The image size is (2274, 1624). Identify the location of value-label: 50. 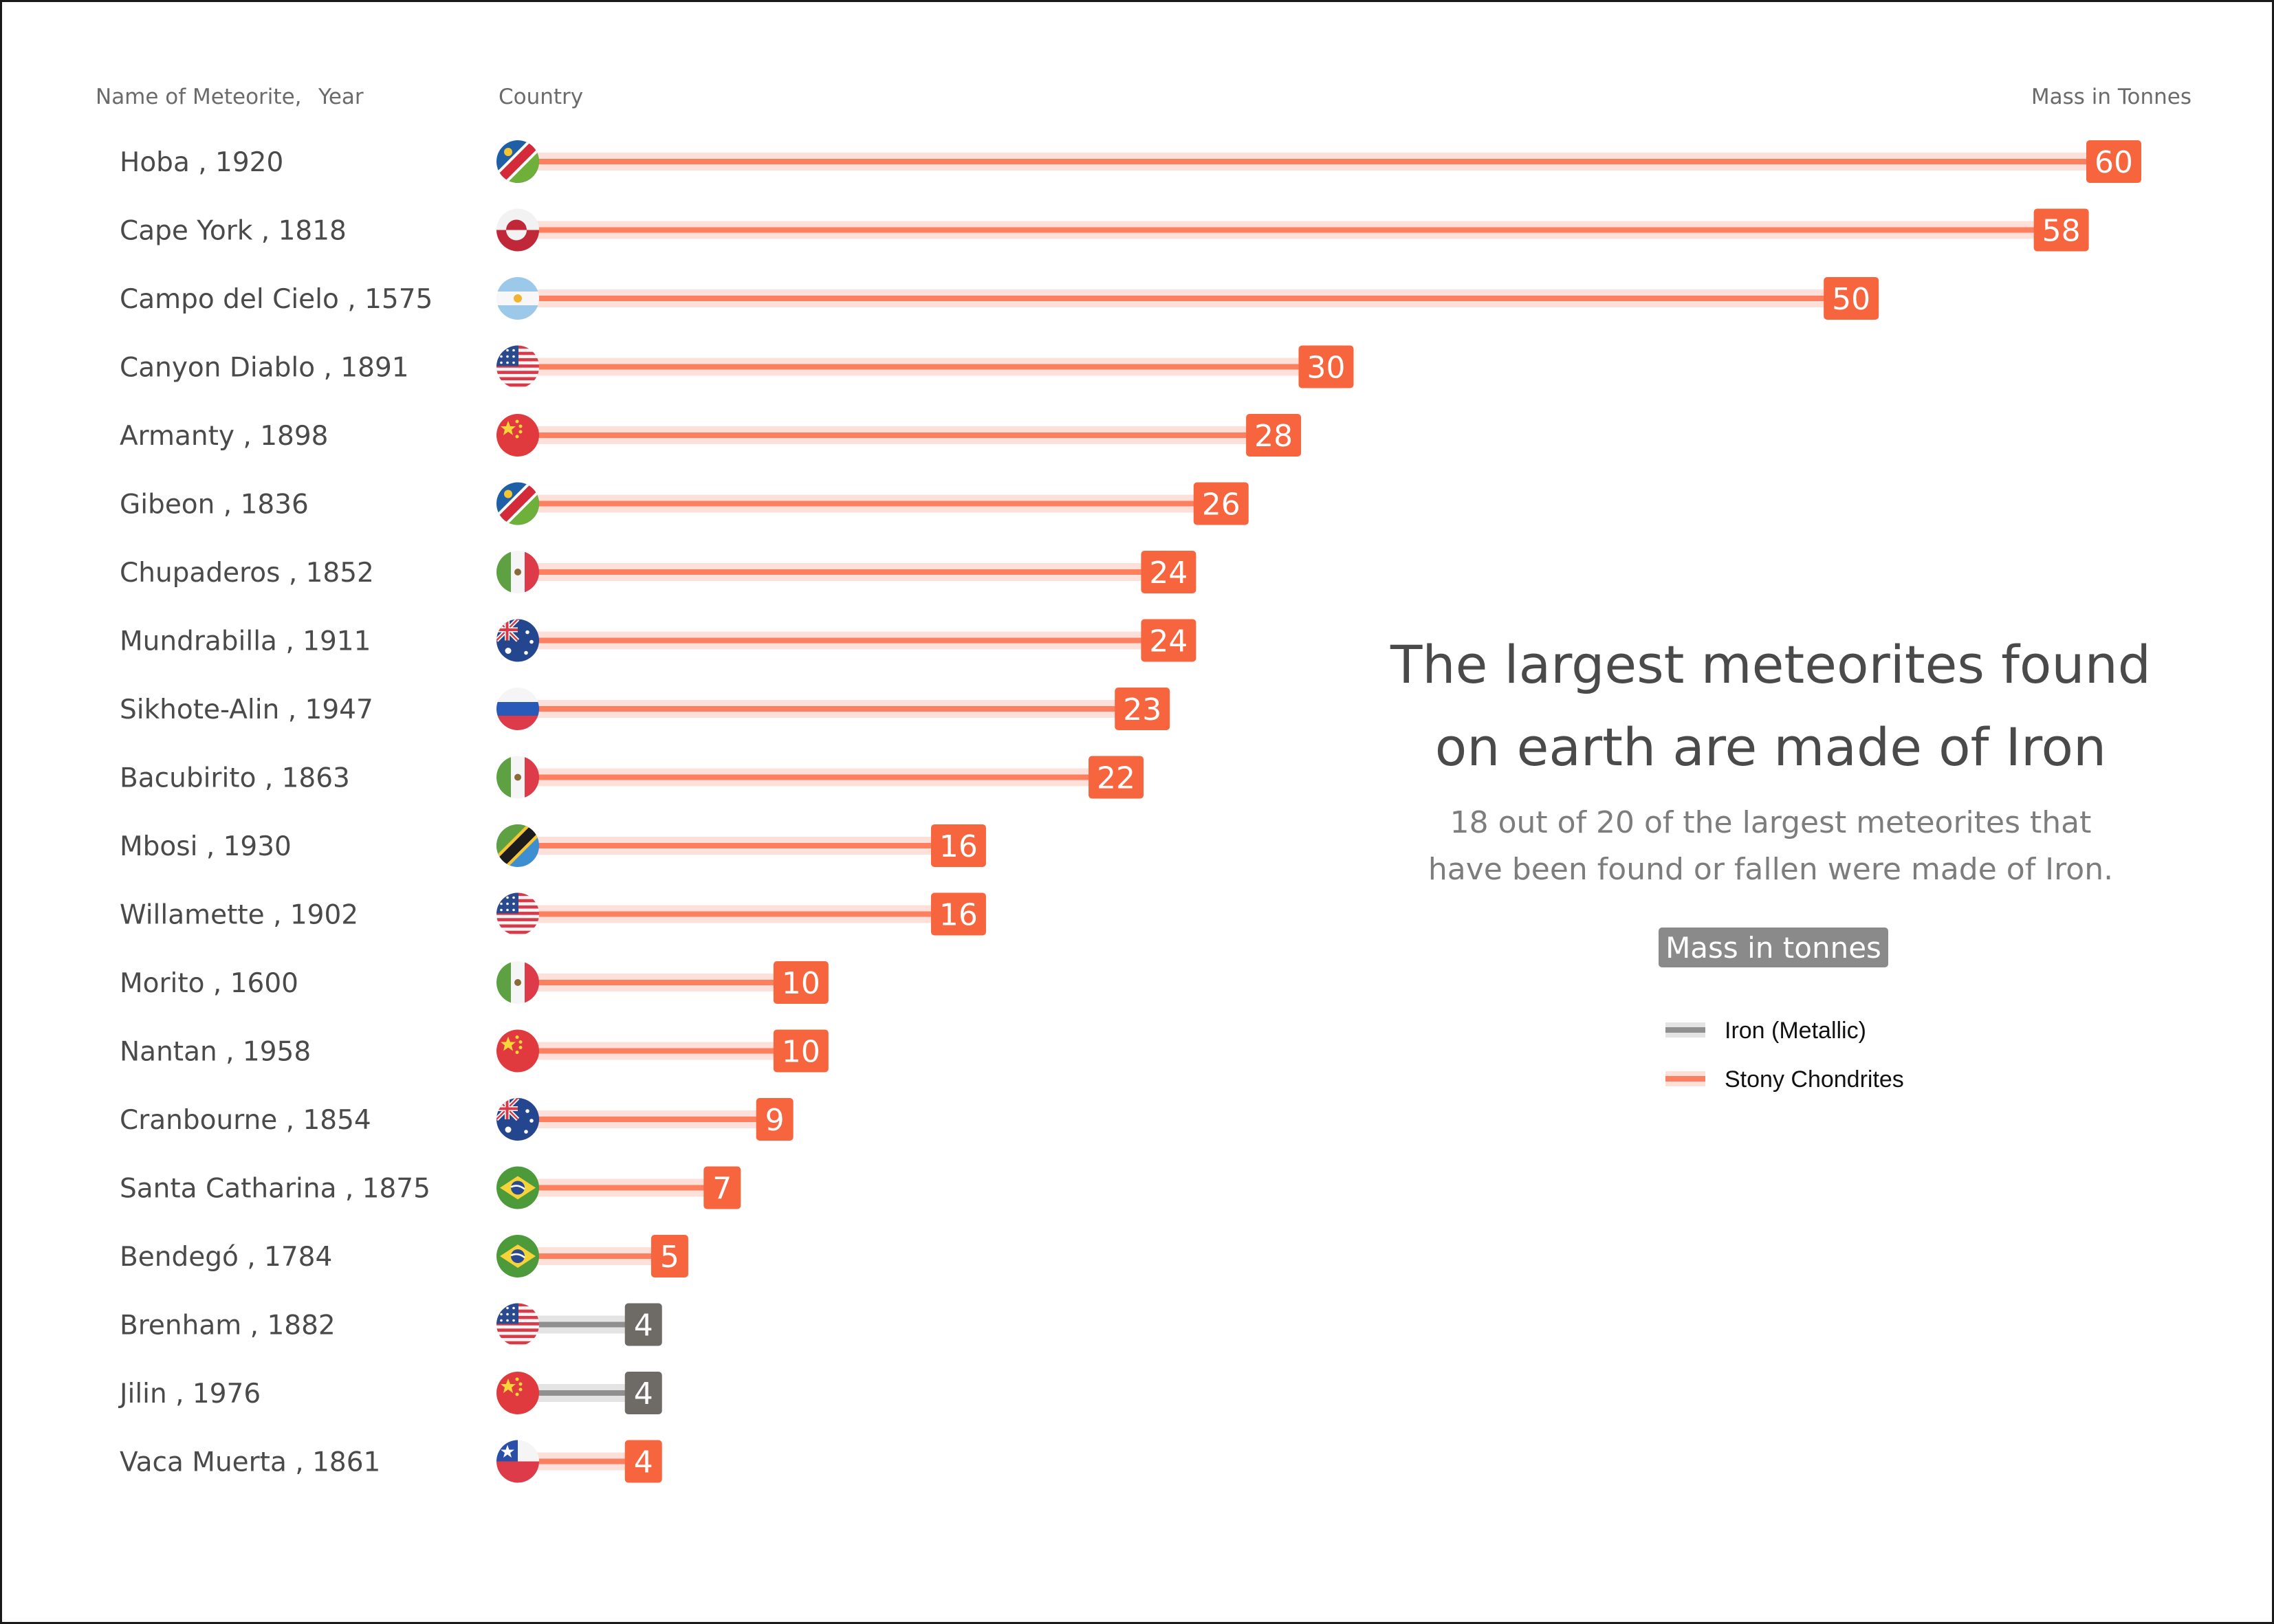
(1851, 299).